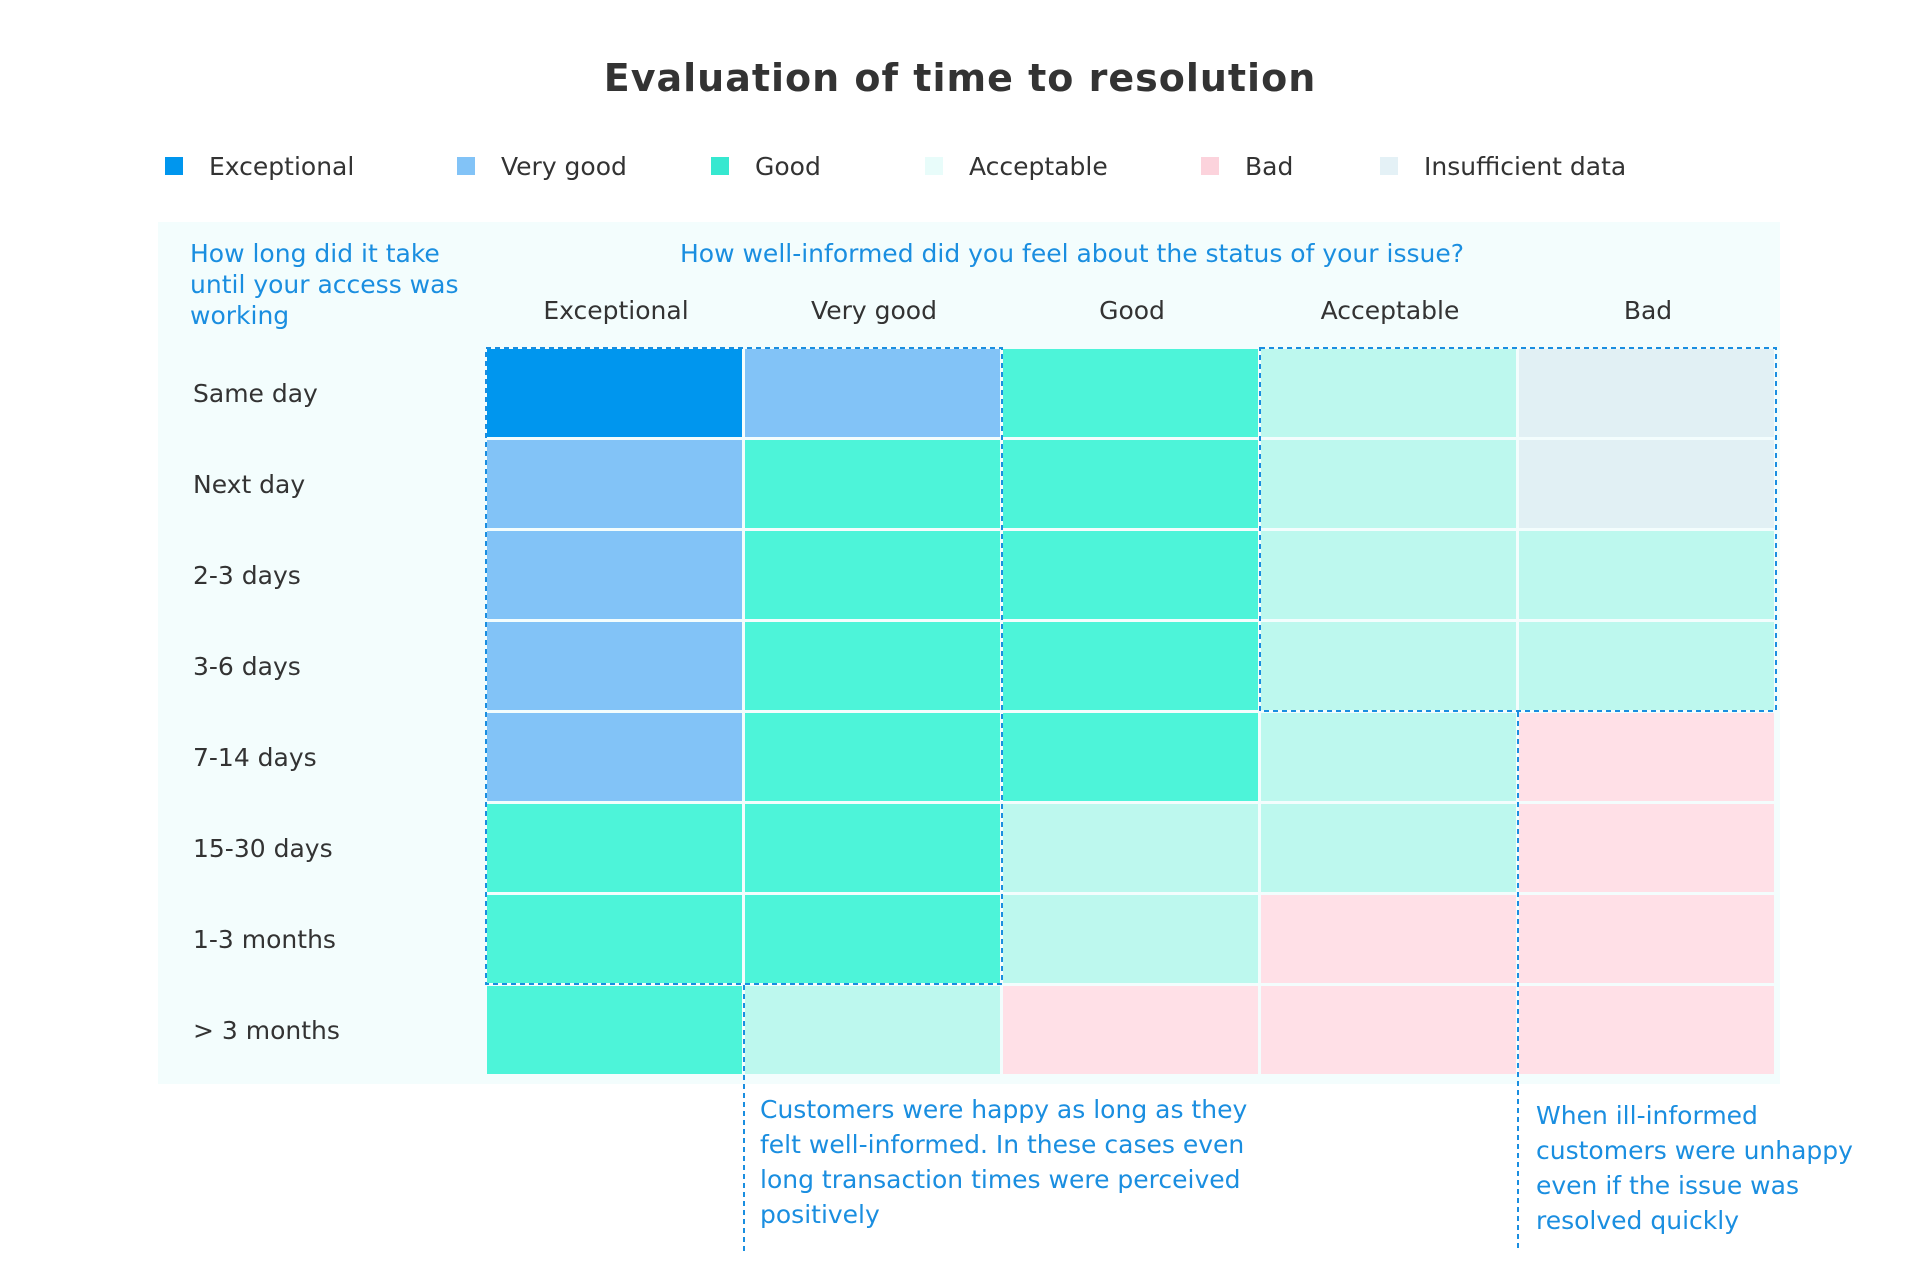 This screenshot has height=1280, width=1920. I want to click on row-label: Same day, so click(255, 393).